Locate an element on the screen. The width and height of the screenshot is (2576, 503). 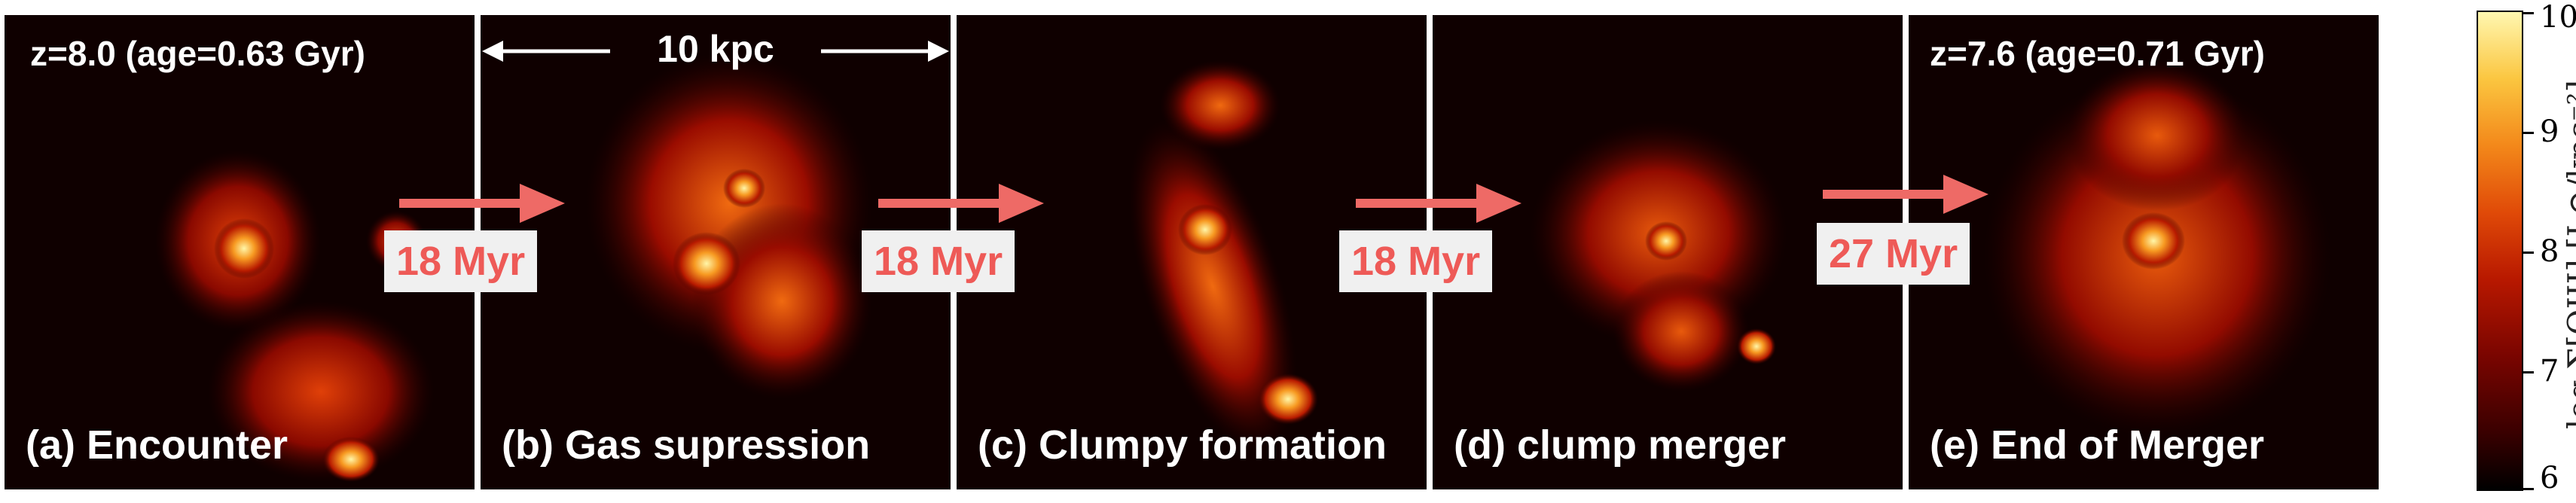
colorbar-axis-label: log Σ[OIII] [L⊙/kpc⁻²] is located at coordinates (2568, 248).